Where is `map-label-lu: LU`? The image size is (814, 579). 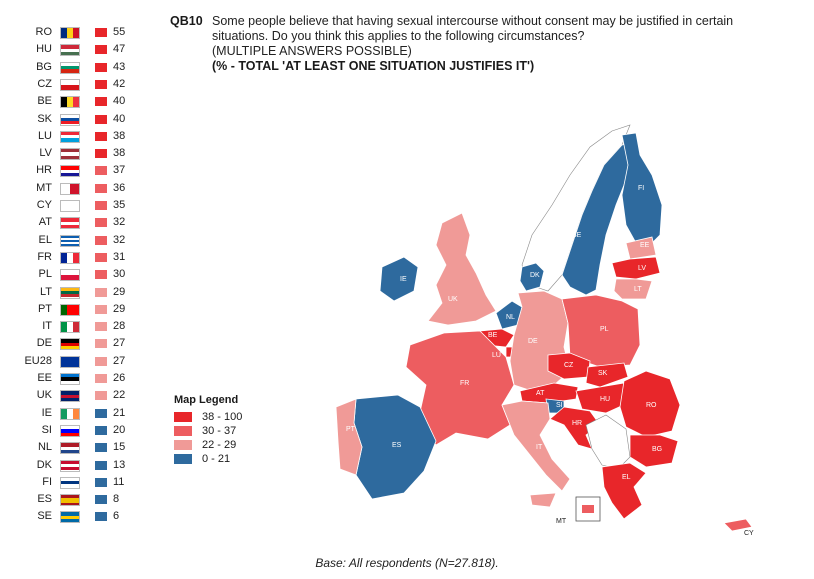 map-label-lu: LU is located at coordinates (496, 355).